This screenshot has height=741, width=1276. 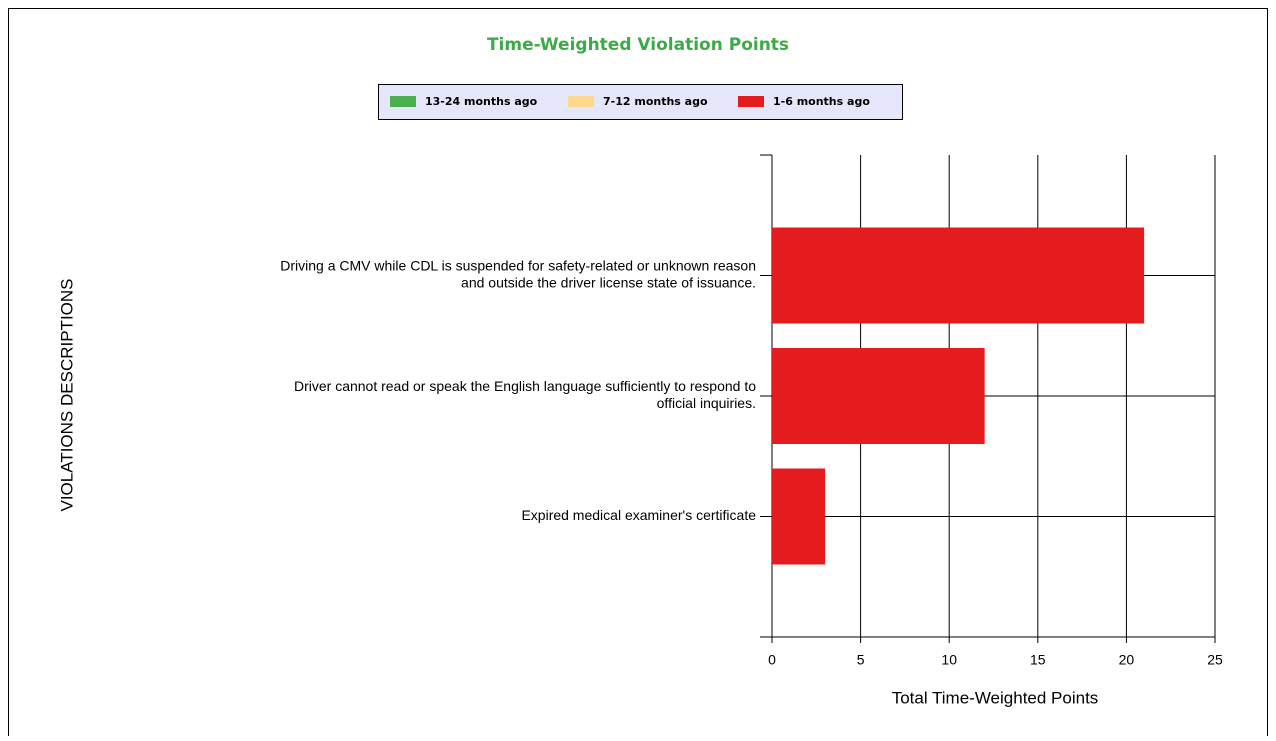 I want to click on x-tick-label: 10, so click(x=949, y=660).